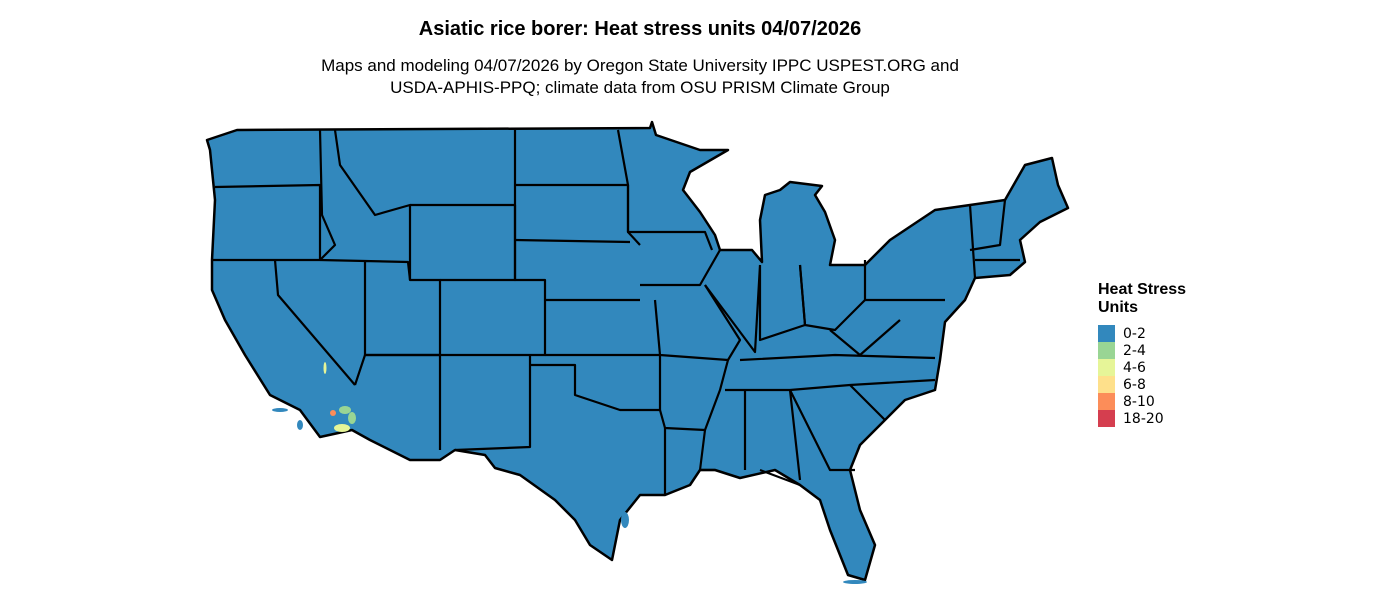  What do you see at coordinates (569, 496) in the screenshot?
I see `islands` at bounding box center [569, 496].